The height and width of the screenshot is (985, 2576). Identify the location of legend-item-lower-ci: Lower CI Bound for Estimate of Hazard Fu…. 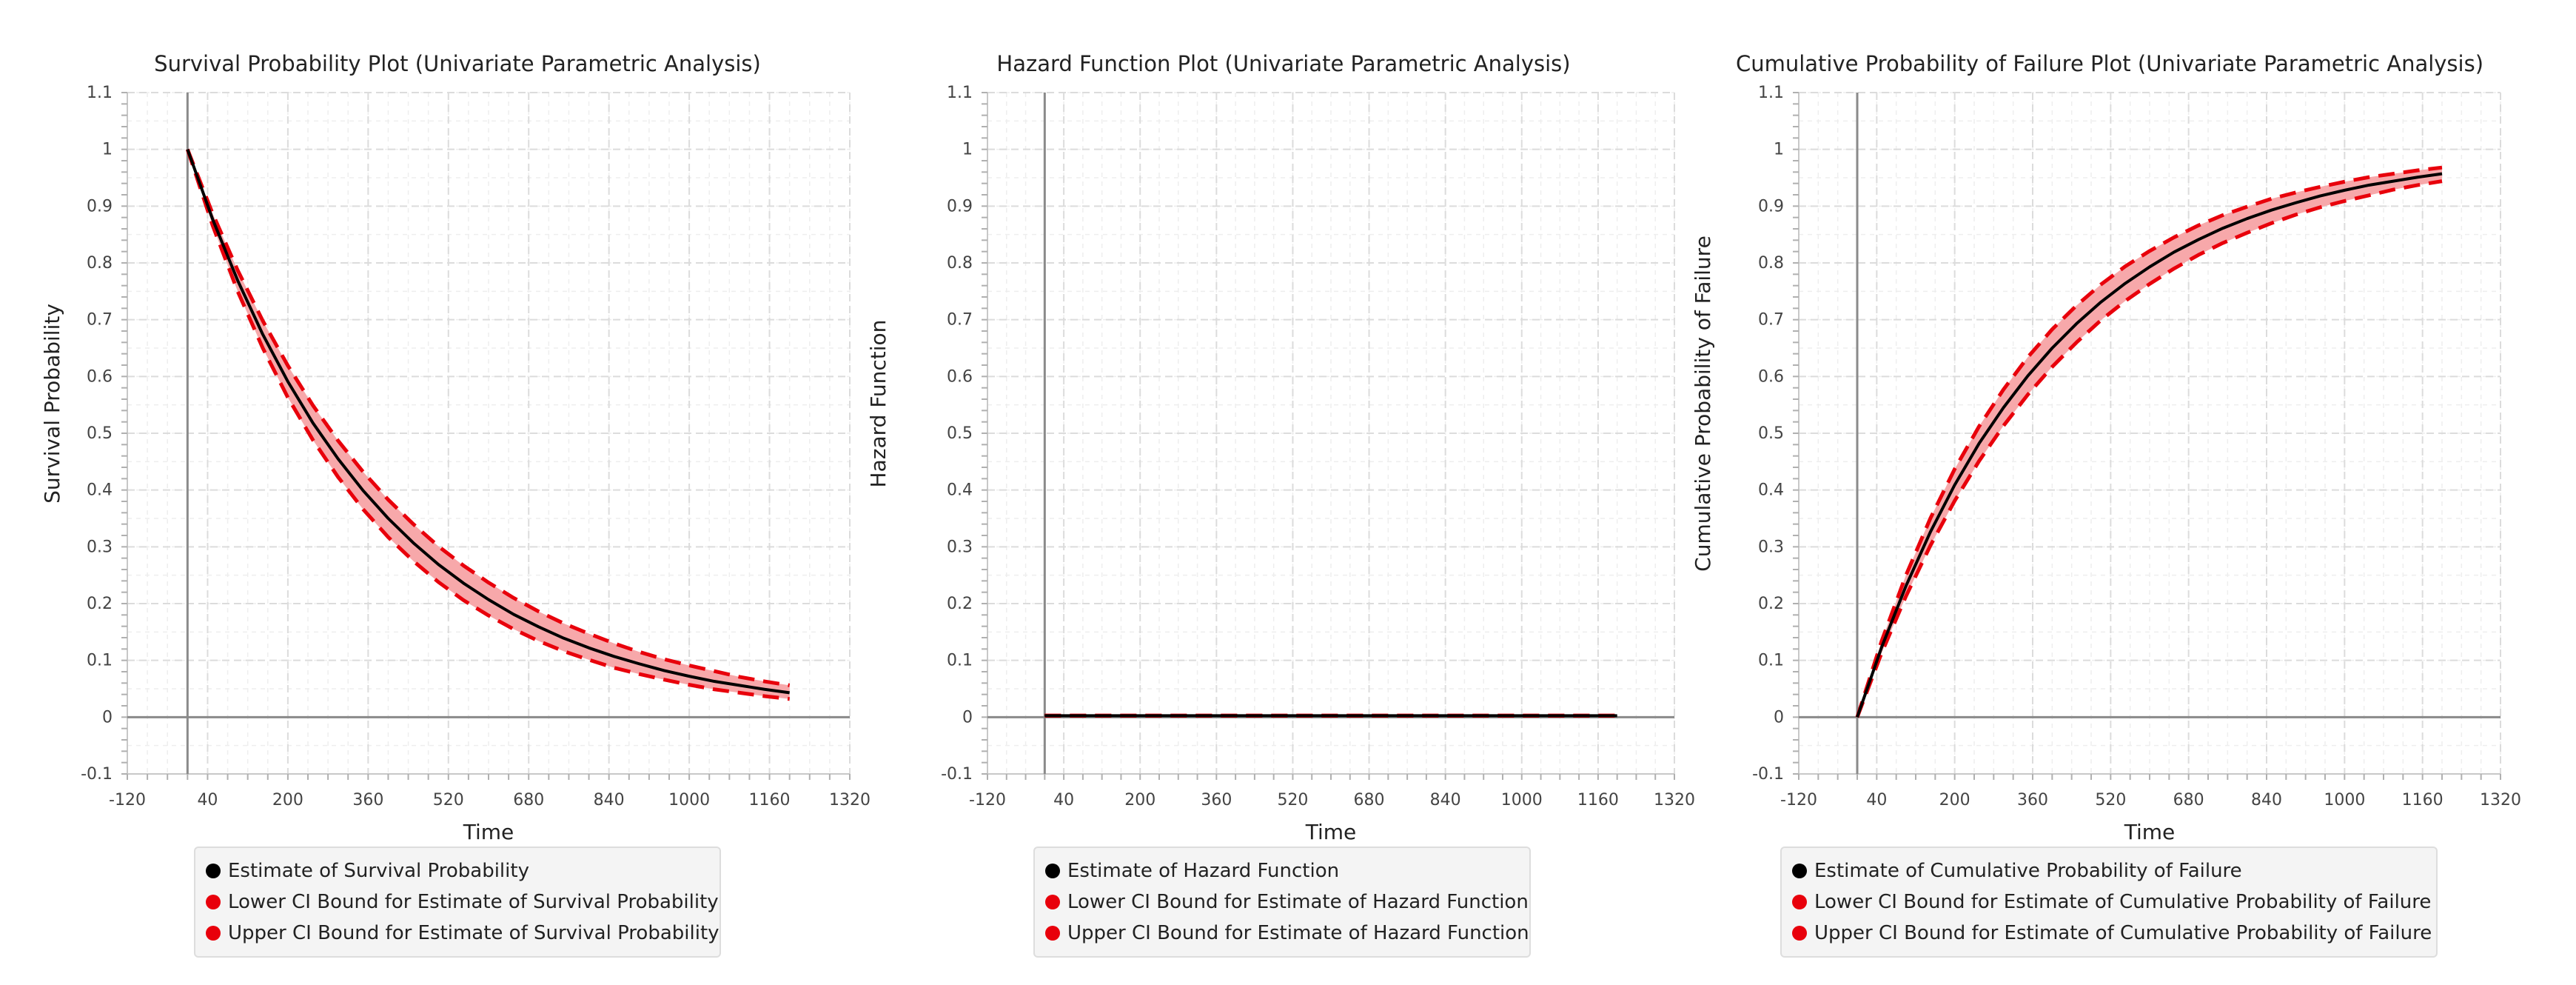
(1287, 902).